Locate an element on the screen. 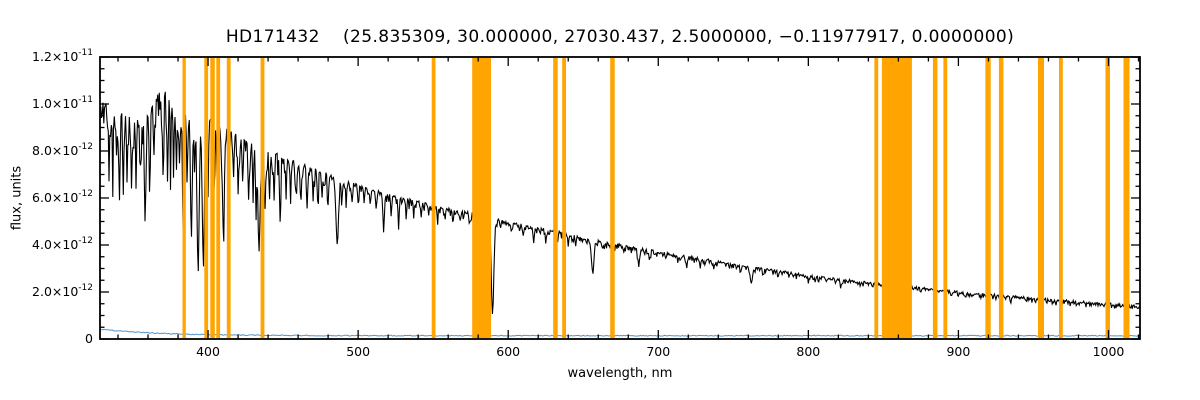 The image size is (1200, 400). x-tick-label: 600 is located at coordinates (508, 351).